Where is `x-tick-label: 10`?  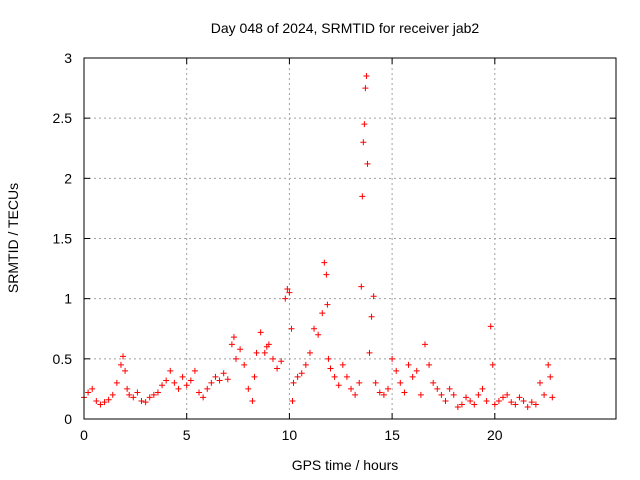 x-tick-label: 10 is located at coordinates (290, 435).